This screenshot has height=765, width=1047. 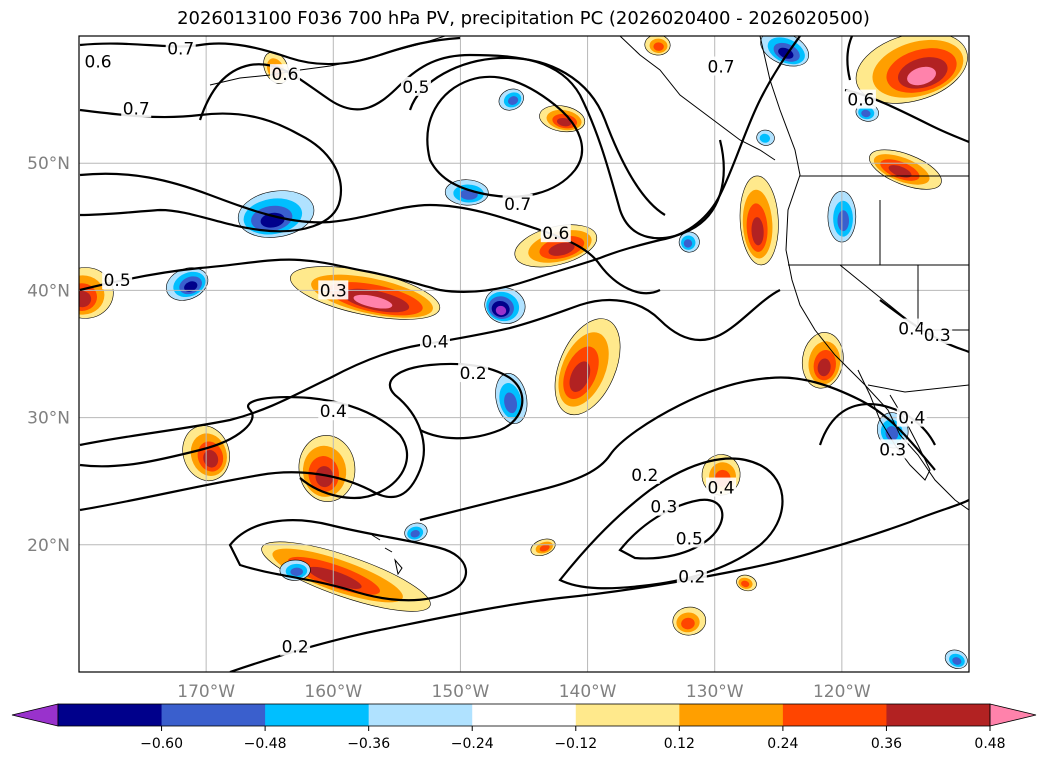 I want to click on hawaii-islands, so click(x=387, y=555).